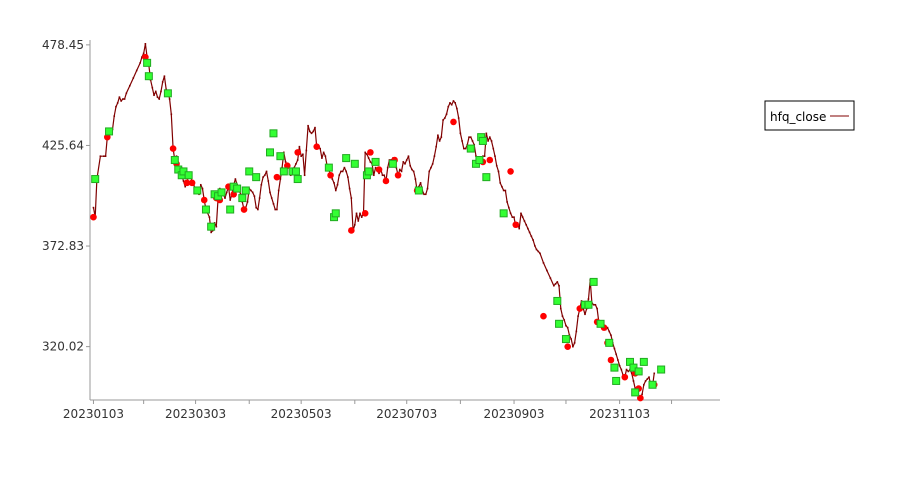 Image resolution: width=900 pixels, height=500 pixels. Describe the element at coordinates (63, 45) in the screenshot. I see `y-tick-label: 478.45` at that location.